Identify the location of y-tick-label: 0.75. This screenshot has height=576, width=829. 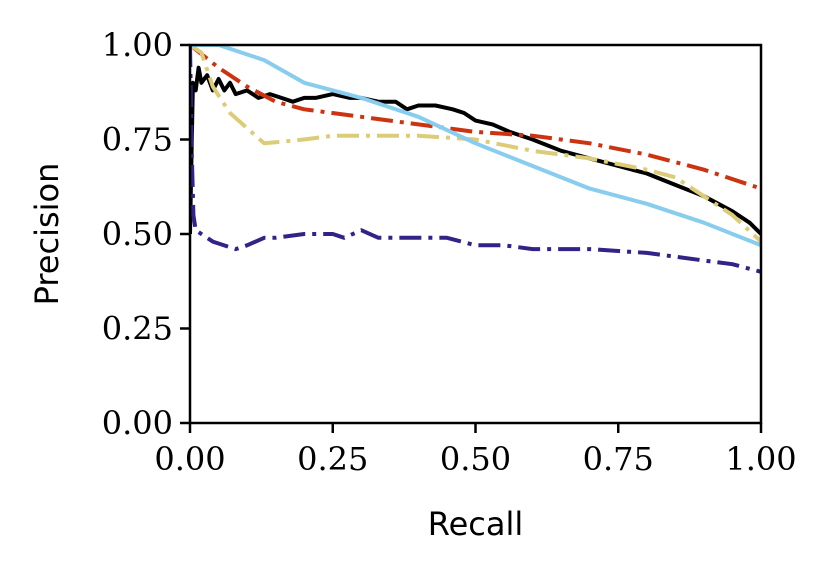
(137, 140).